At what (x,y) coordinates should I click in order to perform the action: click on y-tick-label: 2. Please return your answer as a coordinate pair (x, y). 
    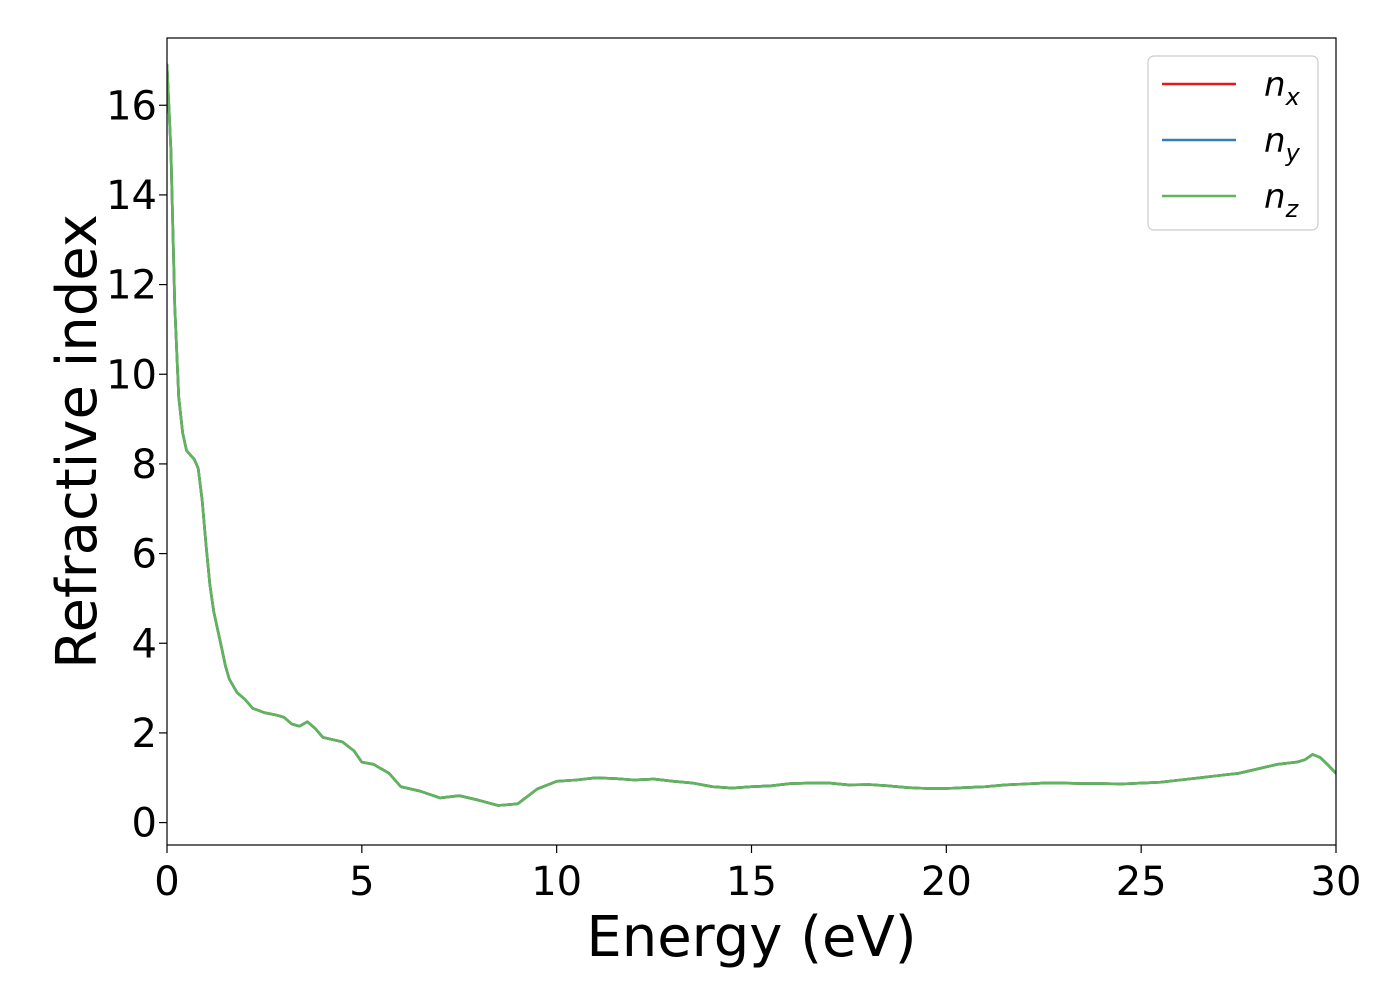
    Looking at the image, I should click on (144, 734).